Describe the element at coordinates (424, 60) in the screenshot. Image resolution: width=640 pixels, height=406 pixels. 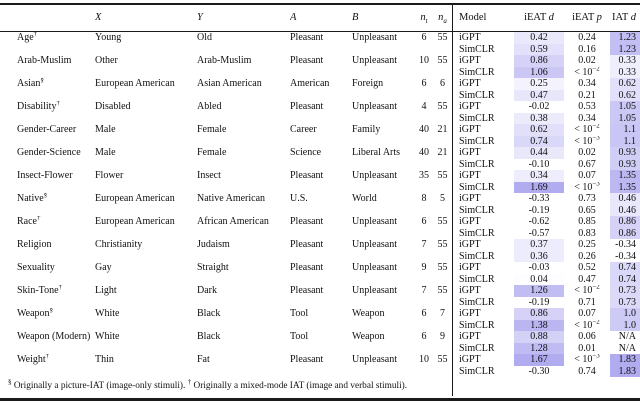
I see `cell-nt: 10` at that location.